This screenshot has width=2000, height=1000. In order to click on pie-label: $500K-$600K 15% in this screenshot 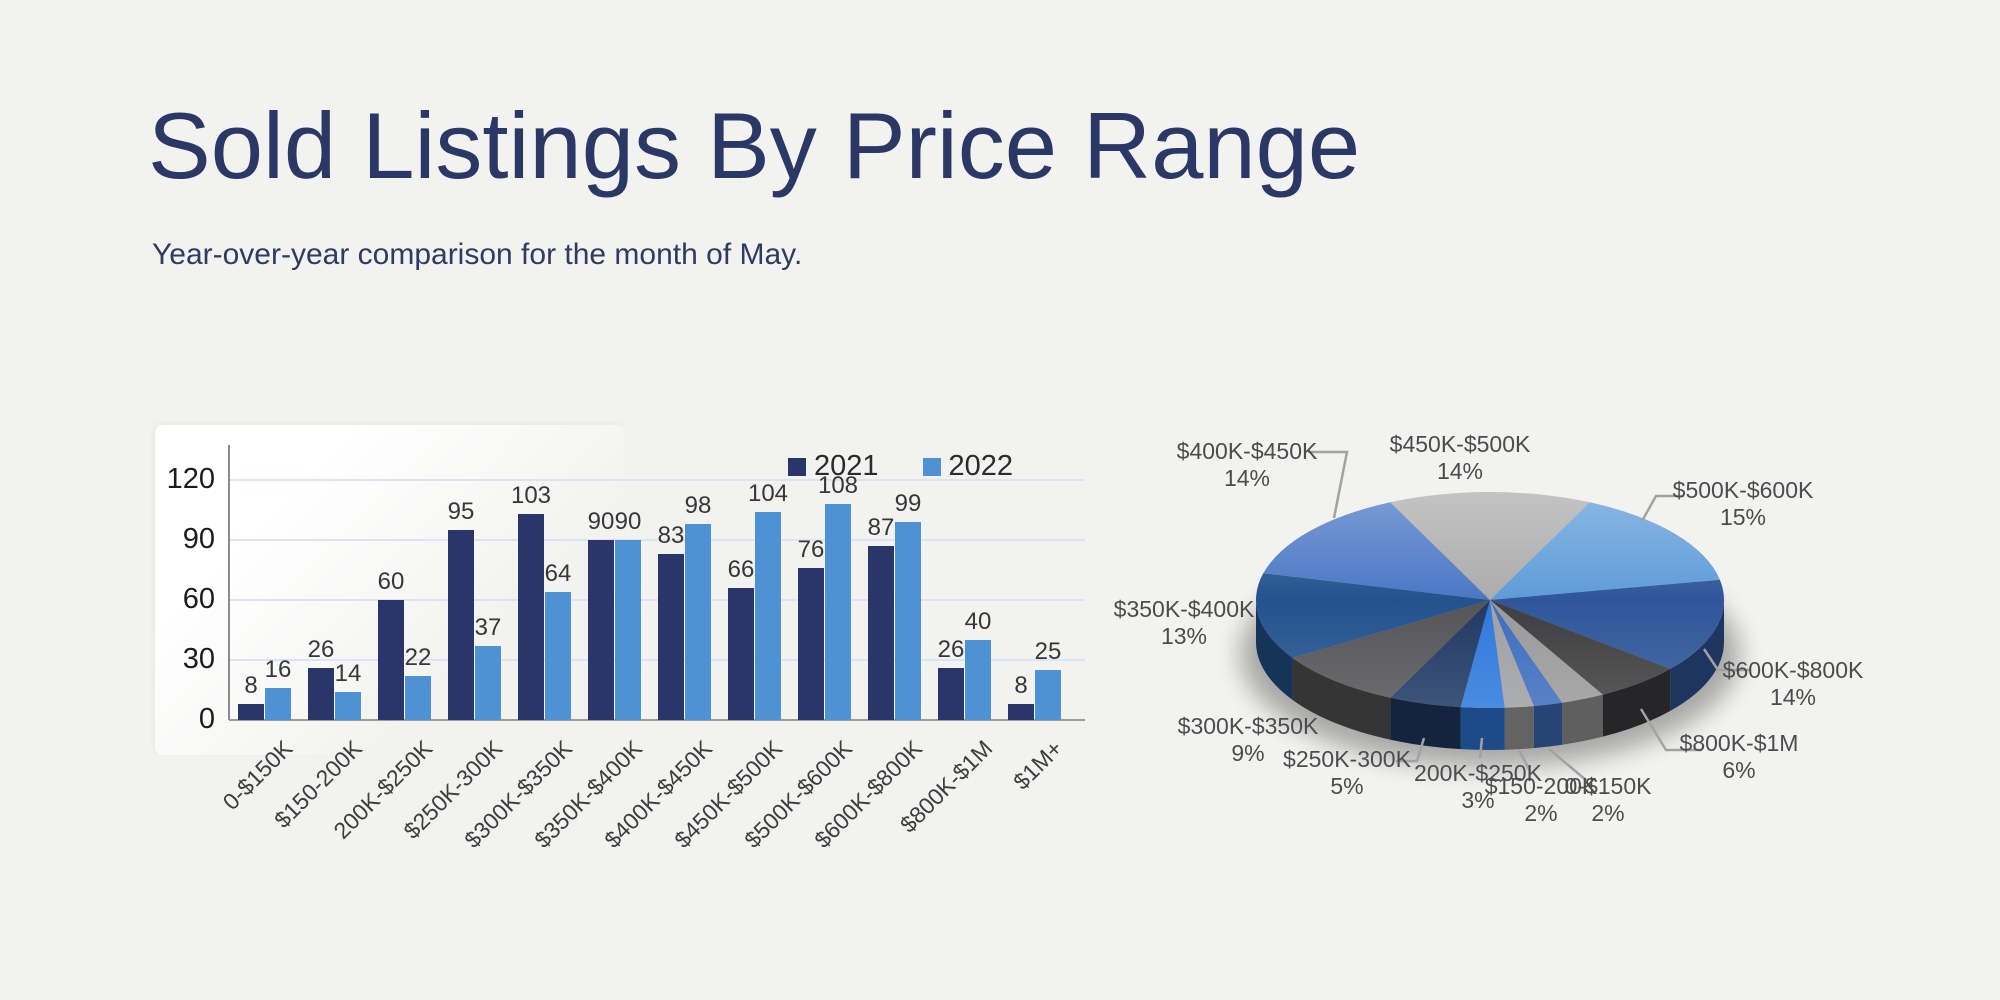, I will do `click(1743, 504)`.